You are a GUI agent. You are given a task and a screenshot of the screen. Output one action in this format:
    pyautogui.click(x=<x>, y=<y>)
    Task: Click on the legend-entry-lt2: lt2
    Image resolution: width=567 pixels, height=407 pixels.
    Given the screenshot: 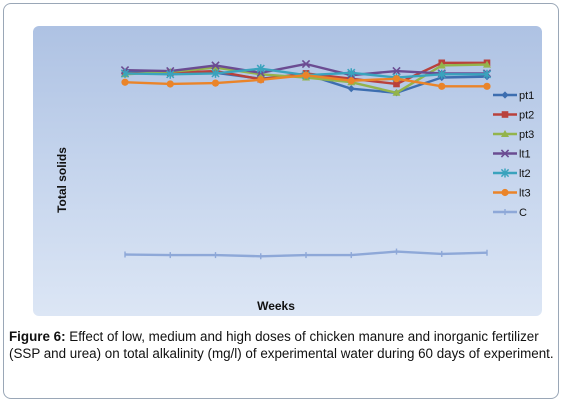 What is the action you would take?
    pyautogui.click(x=512, y=174)
    